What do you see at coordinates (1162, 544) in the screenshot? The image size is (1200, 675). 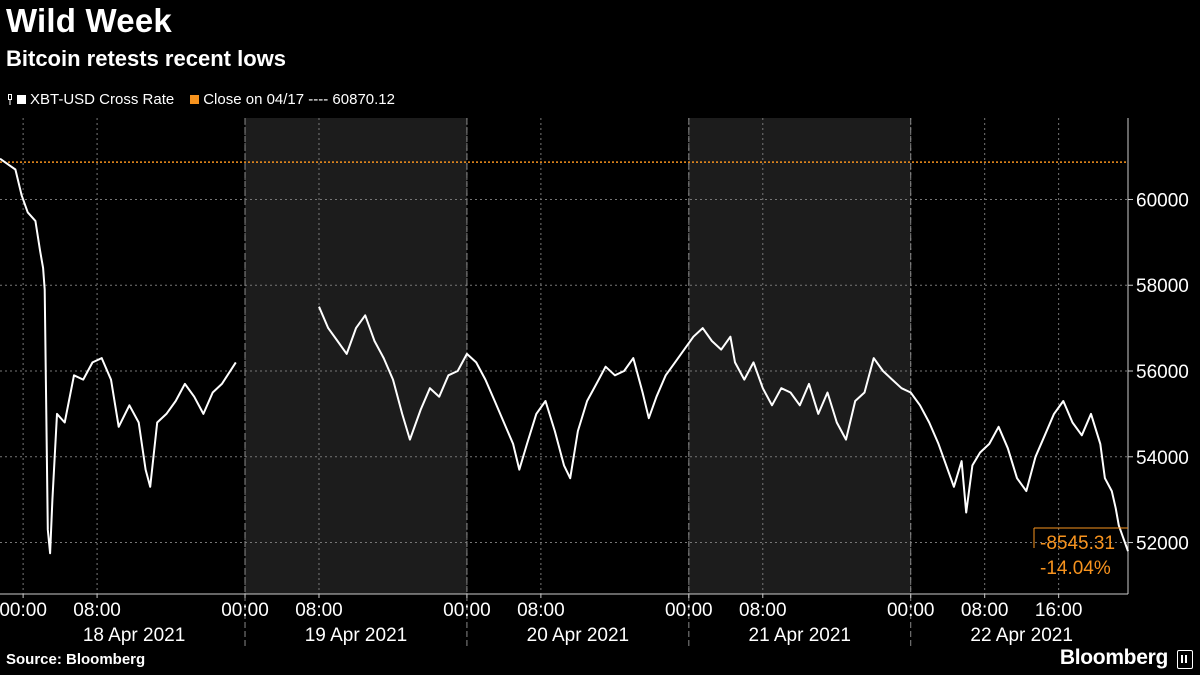 I see `y-tick-label: 52000` at bounding box center [1162, 544].